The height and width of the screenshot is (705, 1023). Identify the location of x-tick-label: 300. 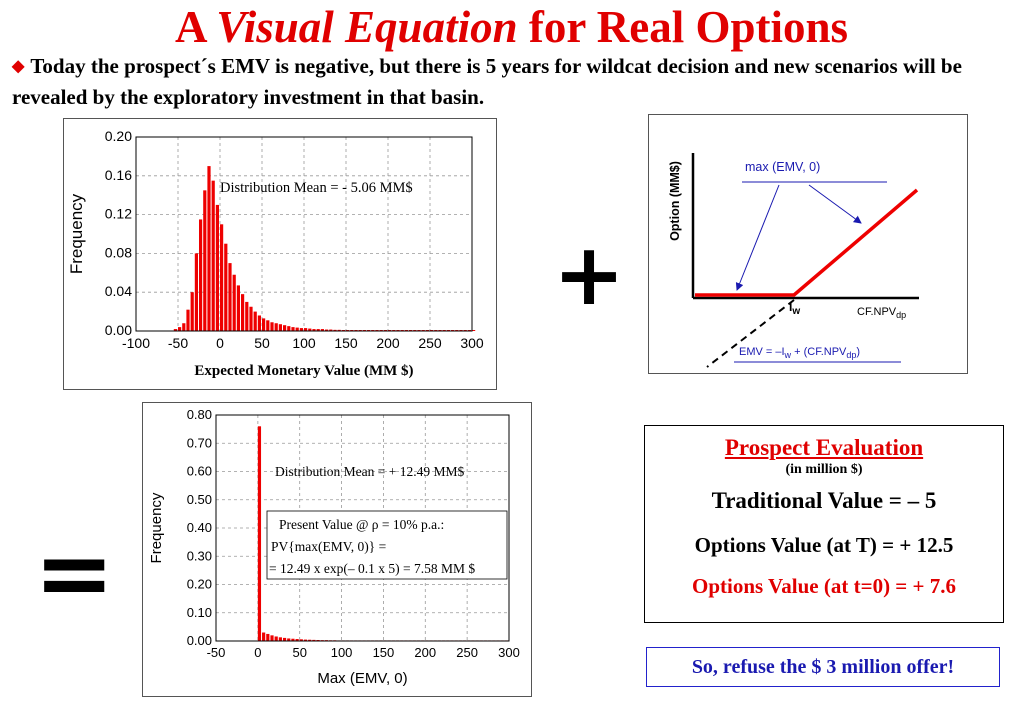
(509, 652).